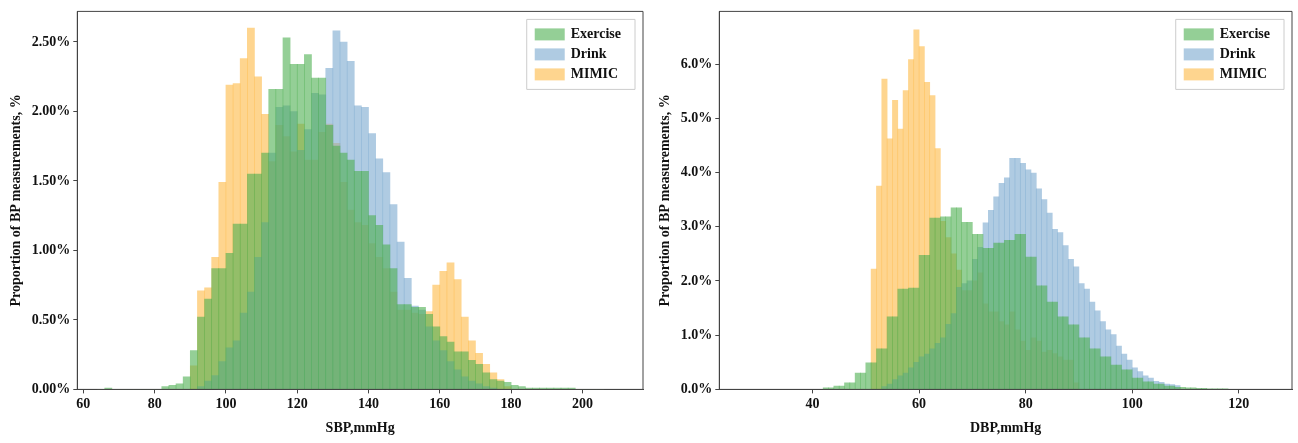 The height and width of the screenshot is (443, 1298). I want to click on x-tick-label: 180, so click(511, 404).